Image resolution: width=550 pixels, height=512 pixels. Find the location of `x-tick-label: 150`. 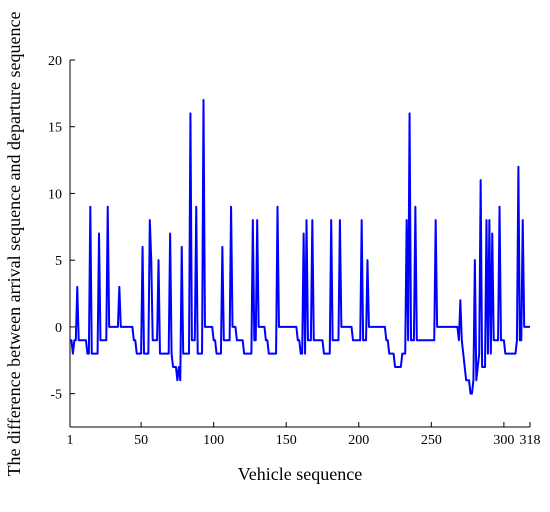

x-tick-label: 150 is located at coordinates (286, 440).